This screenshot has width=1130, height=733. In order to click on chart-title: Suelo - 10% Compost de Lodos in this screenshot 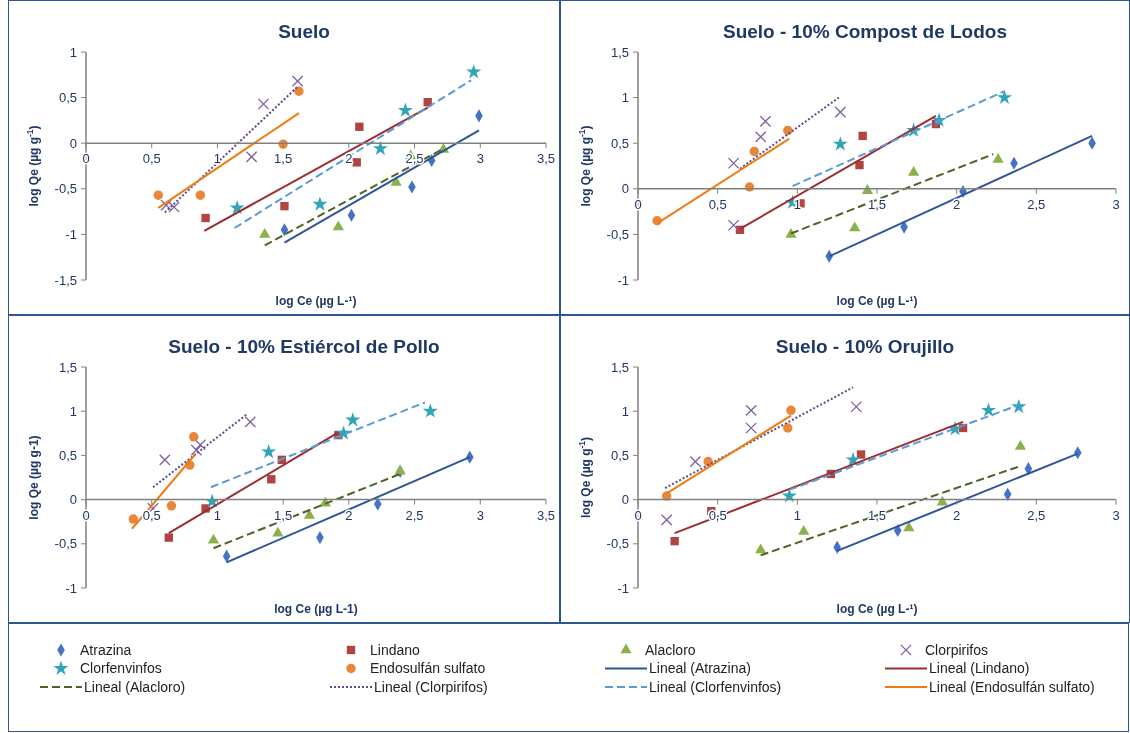, I will do `click(865, 31)`.